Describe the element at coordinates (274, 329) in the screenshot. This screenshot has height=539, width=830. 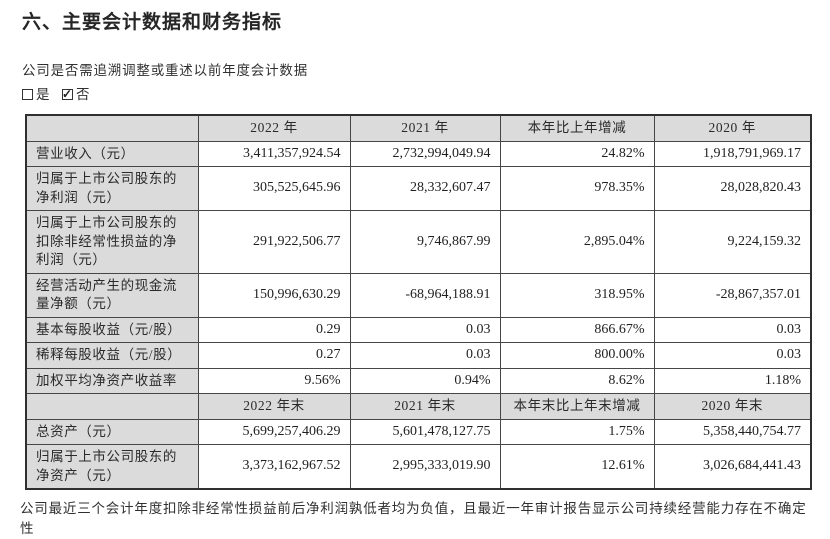
I see `value-cell: 0.29` at that location.